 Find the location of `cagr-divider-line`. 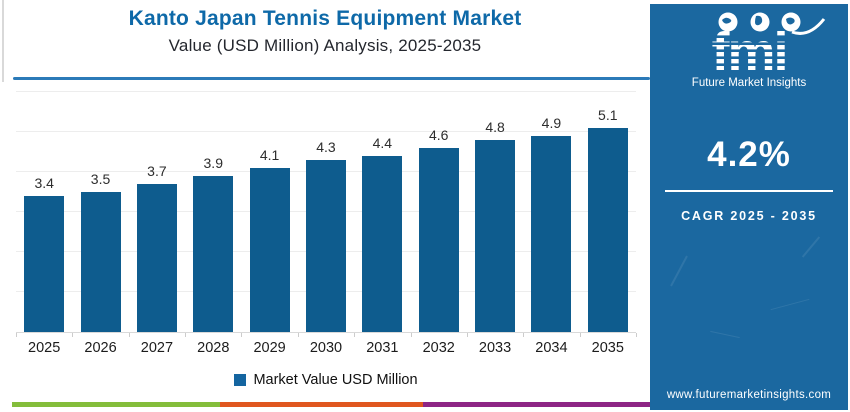

cagr-divider-line is located at coordinates (749, 191).